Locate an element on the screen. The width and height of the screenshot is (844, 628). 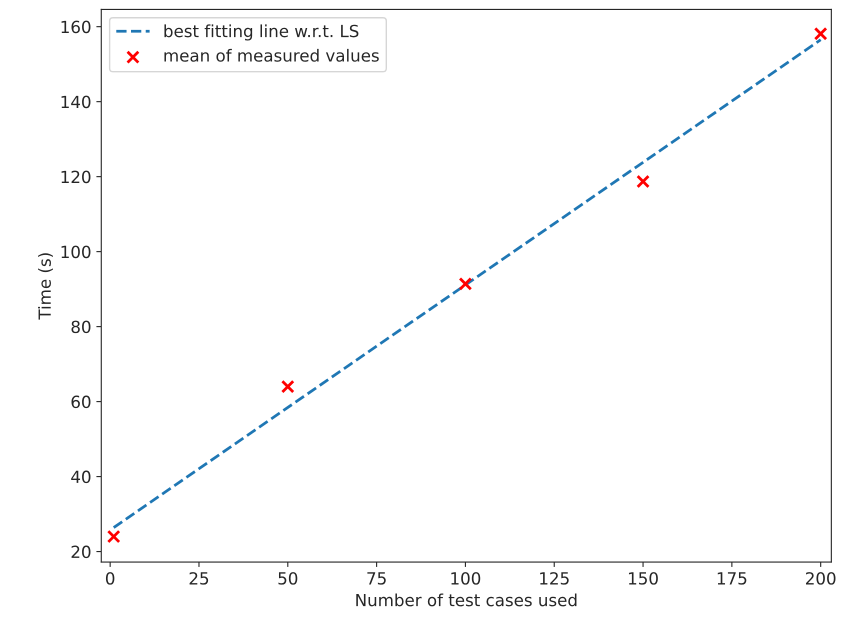
y-tick-label: 120 is located at coordinates (76, 177).